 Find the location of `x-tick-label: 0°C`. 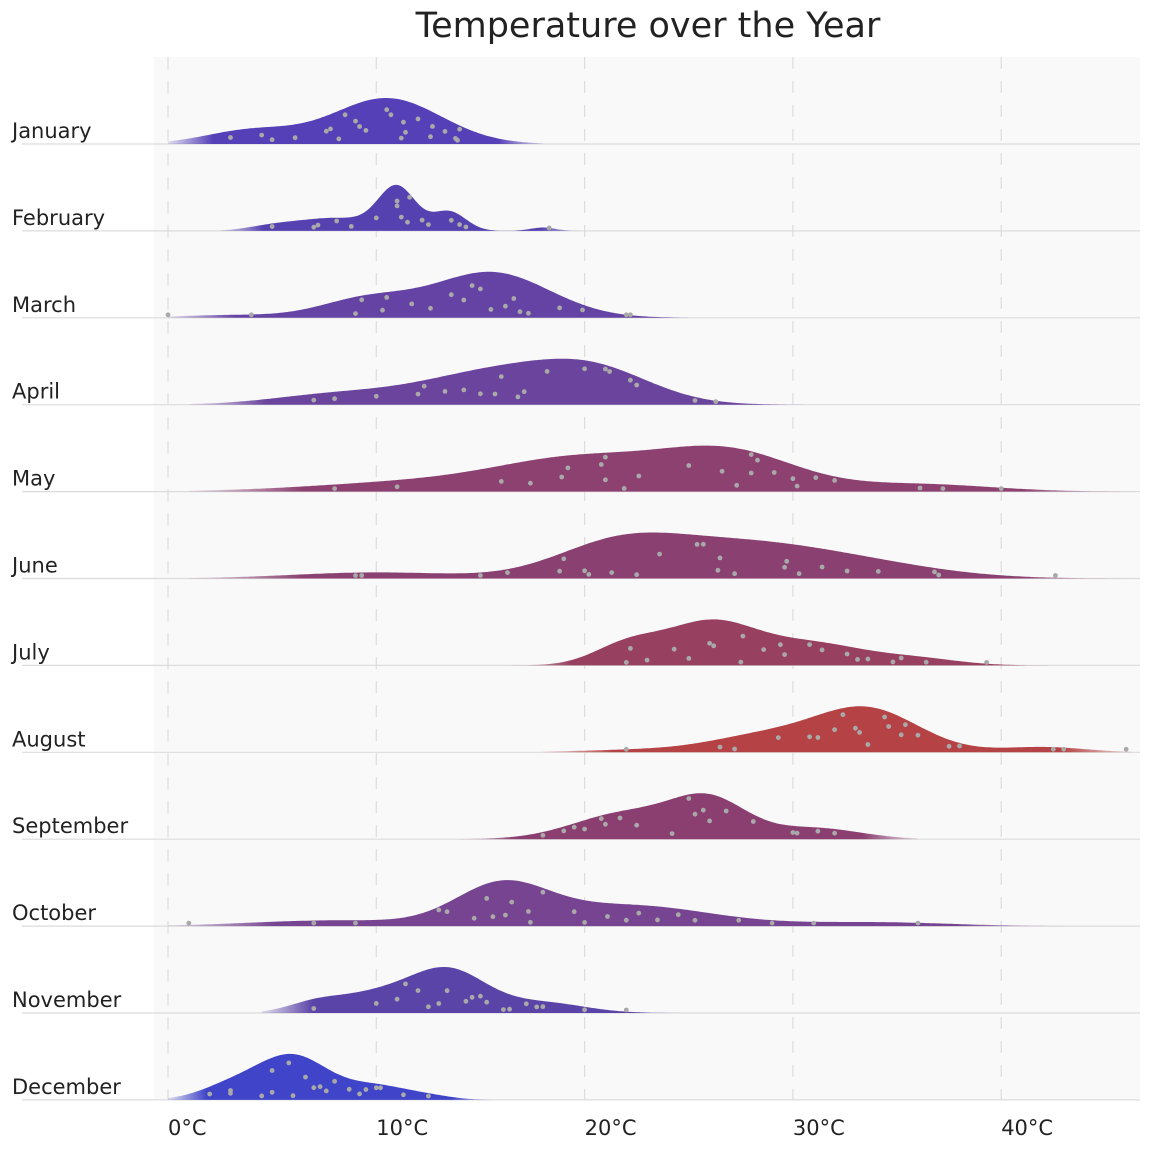

x-tick-label: 0°C is located at coordinates (187, 1128).